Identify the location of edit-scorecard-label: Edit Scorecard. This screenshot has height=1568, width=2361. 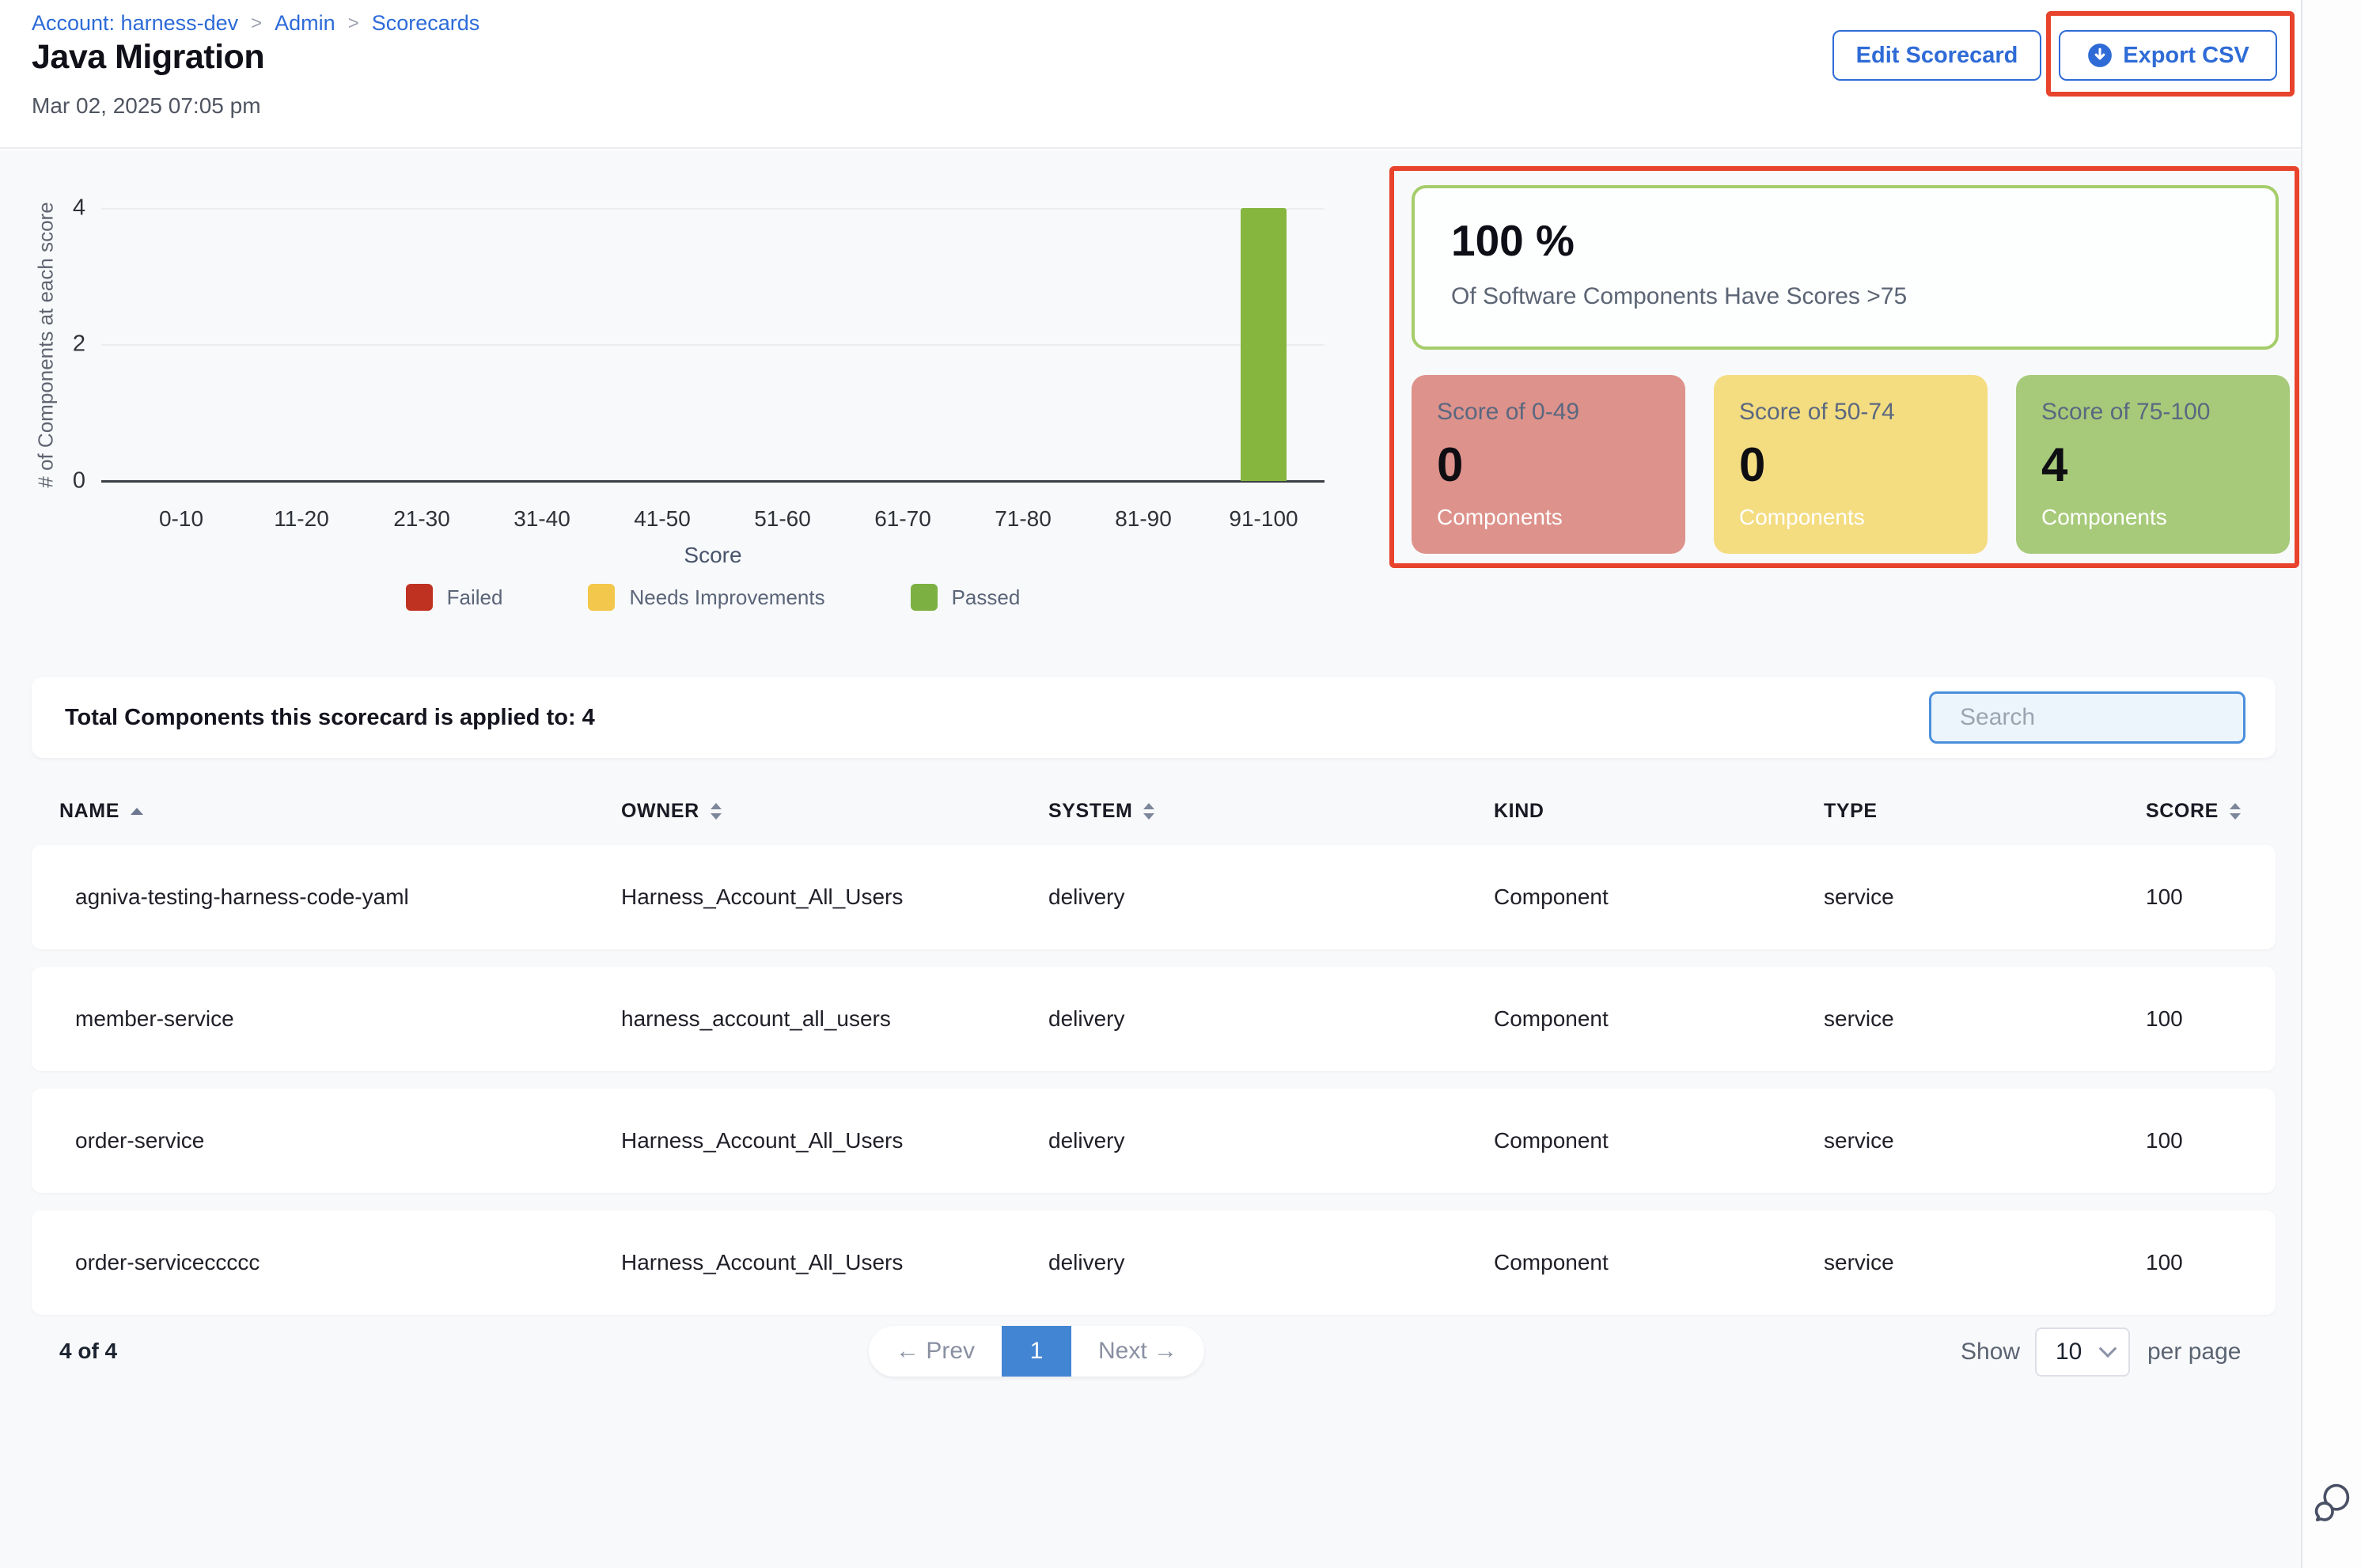
(1936, 55).